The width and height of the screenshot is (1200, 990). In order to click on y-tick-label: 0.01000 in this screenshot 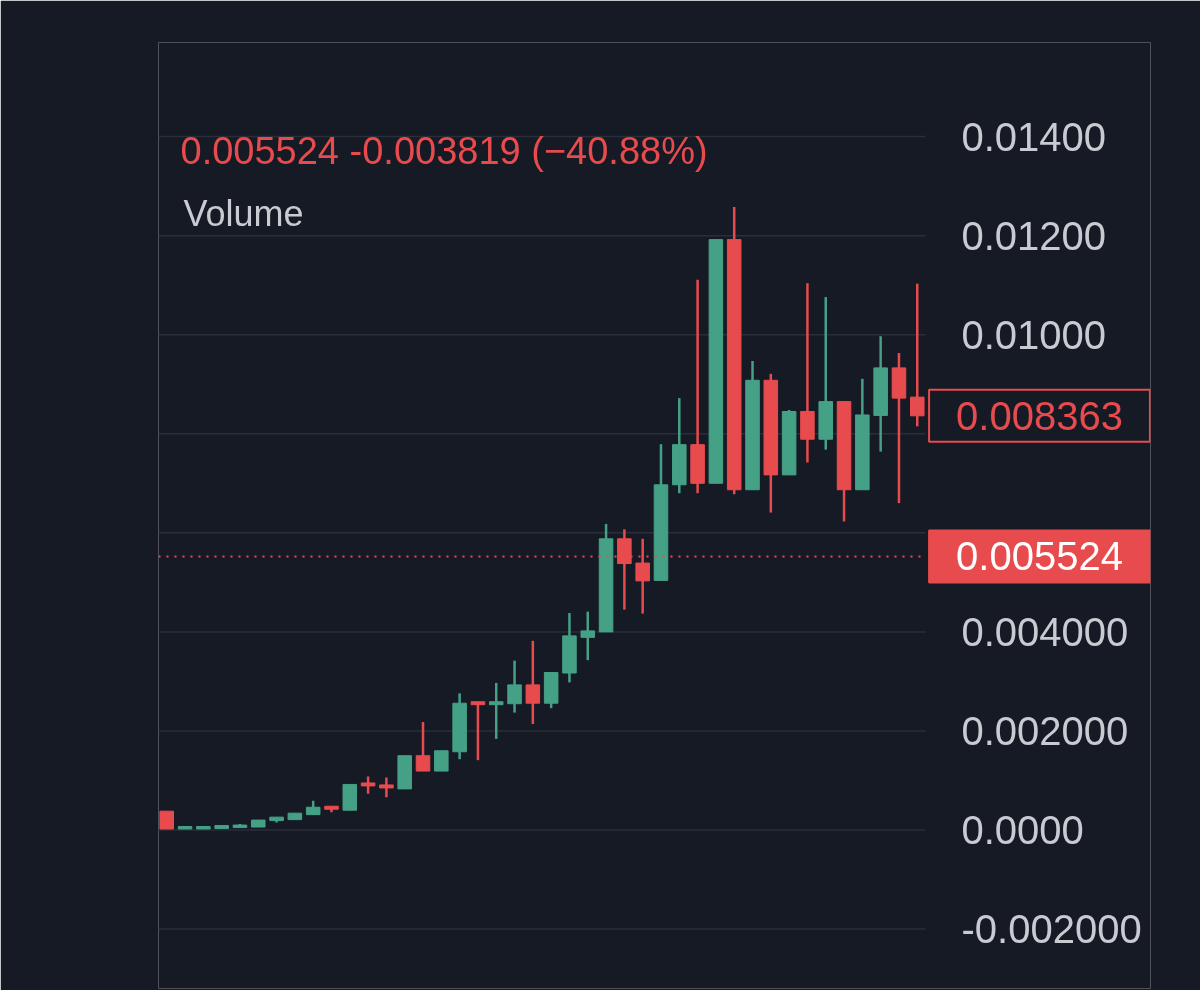, I will do `click(1034, 334)`.